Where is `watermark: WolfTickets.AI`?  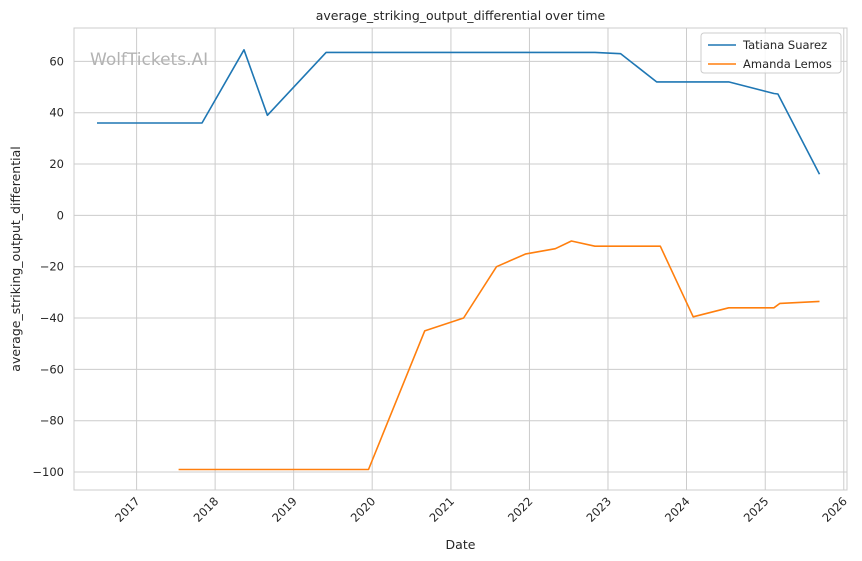 watermark: WolfTickets.AI is located at coordinates (149, 60).